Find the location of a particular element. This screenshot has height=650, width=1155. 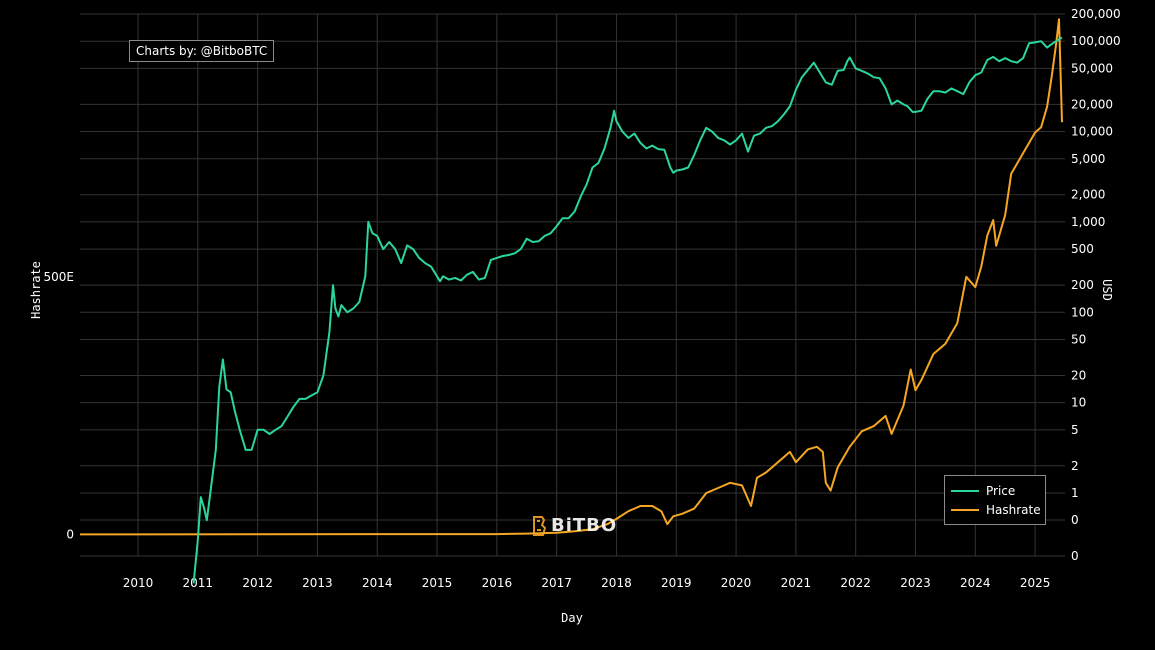

x-tick-label: 2016 is located at coordinates (497, 583).